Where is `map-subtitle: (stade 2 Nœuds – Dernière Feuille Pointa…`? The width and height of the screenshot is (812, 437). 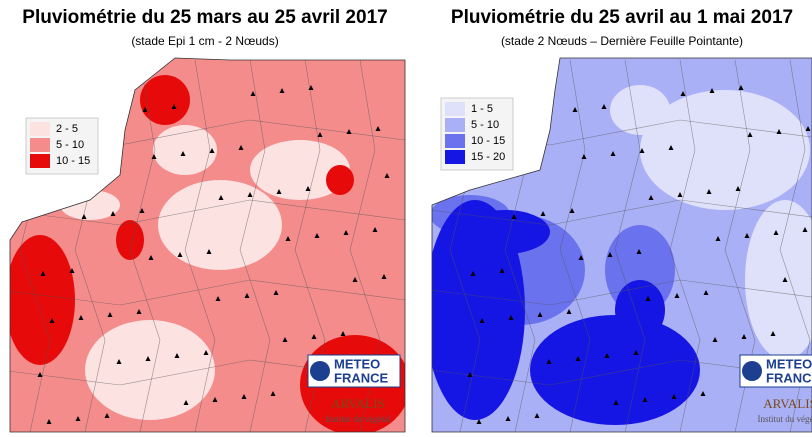 map-subtitle: (stade 2 Nœuds – Dernière Feuille Pointa… is located at coordinates (622, 41).